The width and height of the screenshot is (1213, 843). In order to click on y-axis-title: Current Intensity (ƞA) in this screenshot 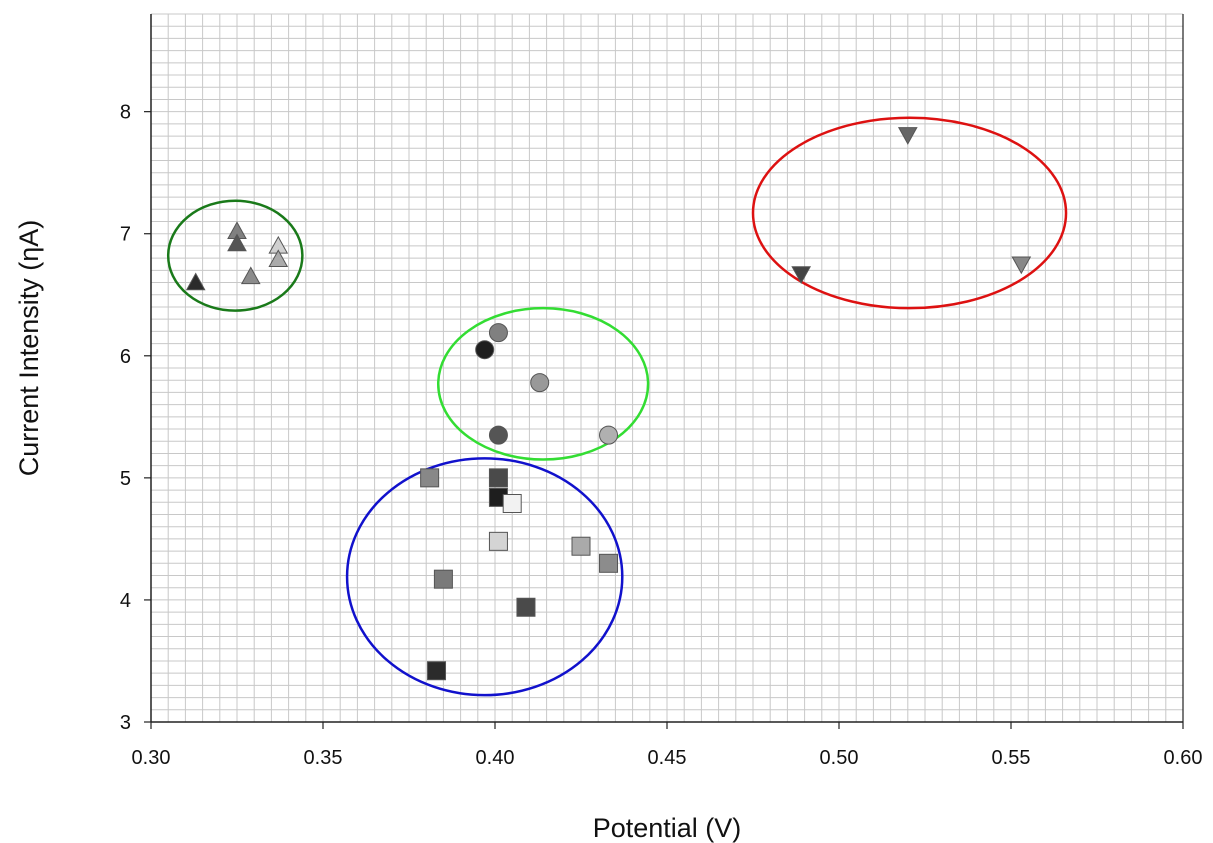, I will do `click(29, 348)`.